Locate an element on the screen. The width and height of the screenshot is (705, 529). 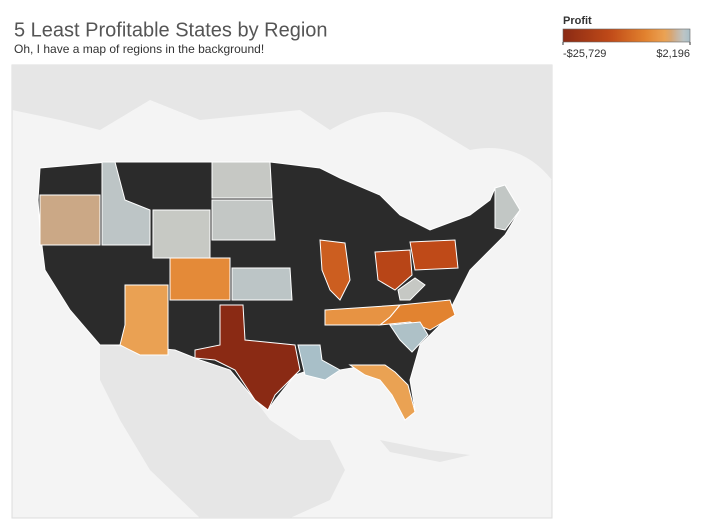
legend-gradient is located at coordinates (626, 35).